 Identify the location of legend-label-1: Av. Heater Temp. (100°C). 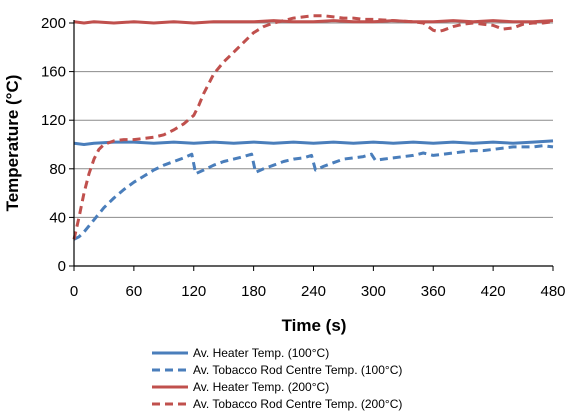
(261, 353).